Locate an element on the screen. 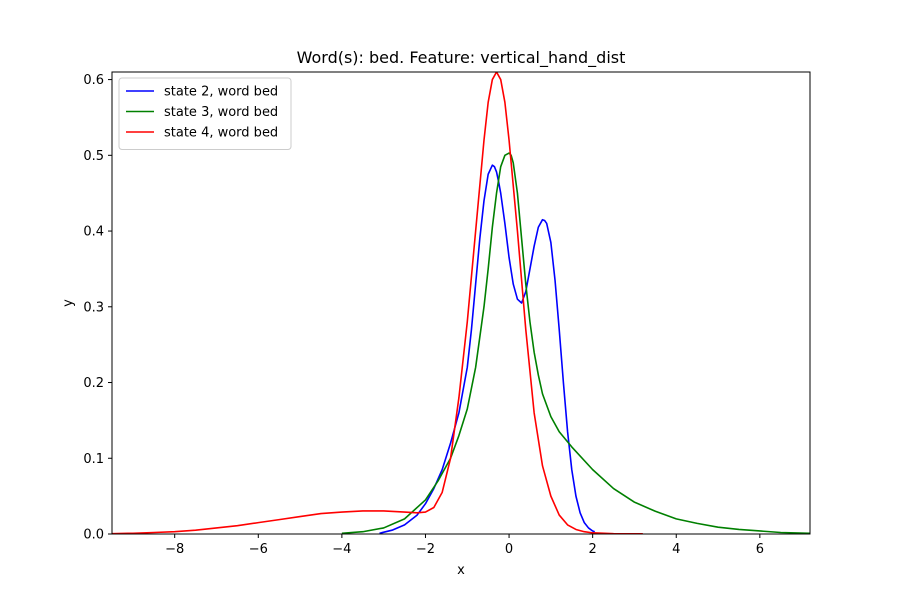 Image resolution: width=900 pixels, height=600 pixels. y-tick-label: 0.1 is located at coordinates (93, 459).